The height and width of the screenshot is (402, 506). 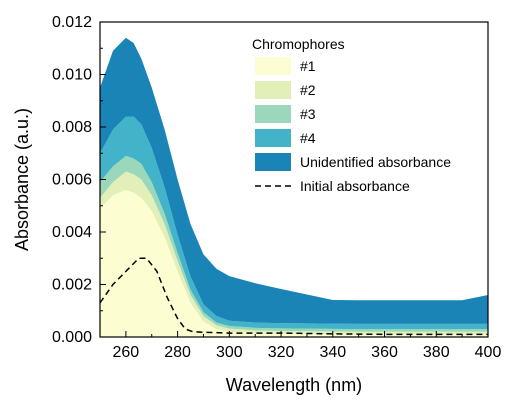 I want to click on x-tick-label: 380, so click(x=436, y=352).